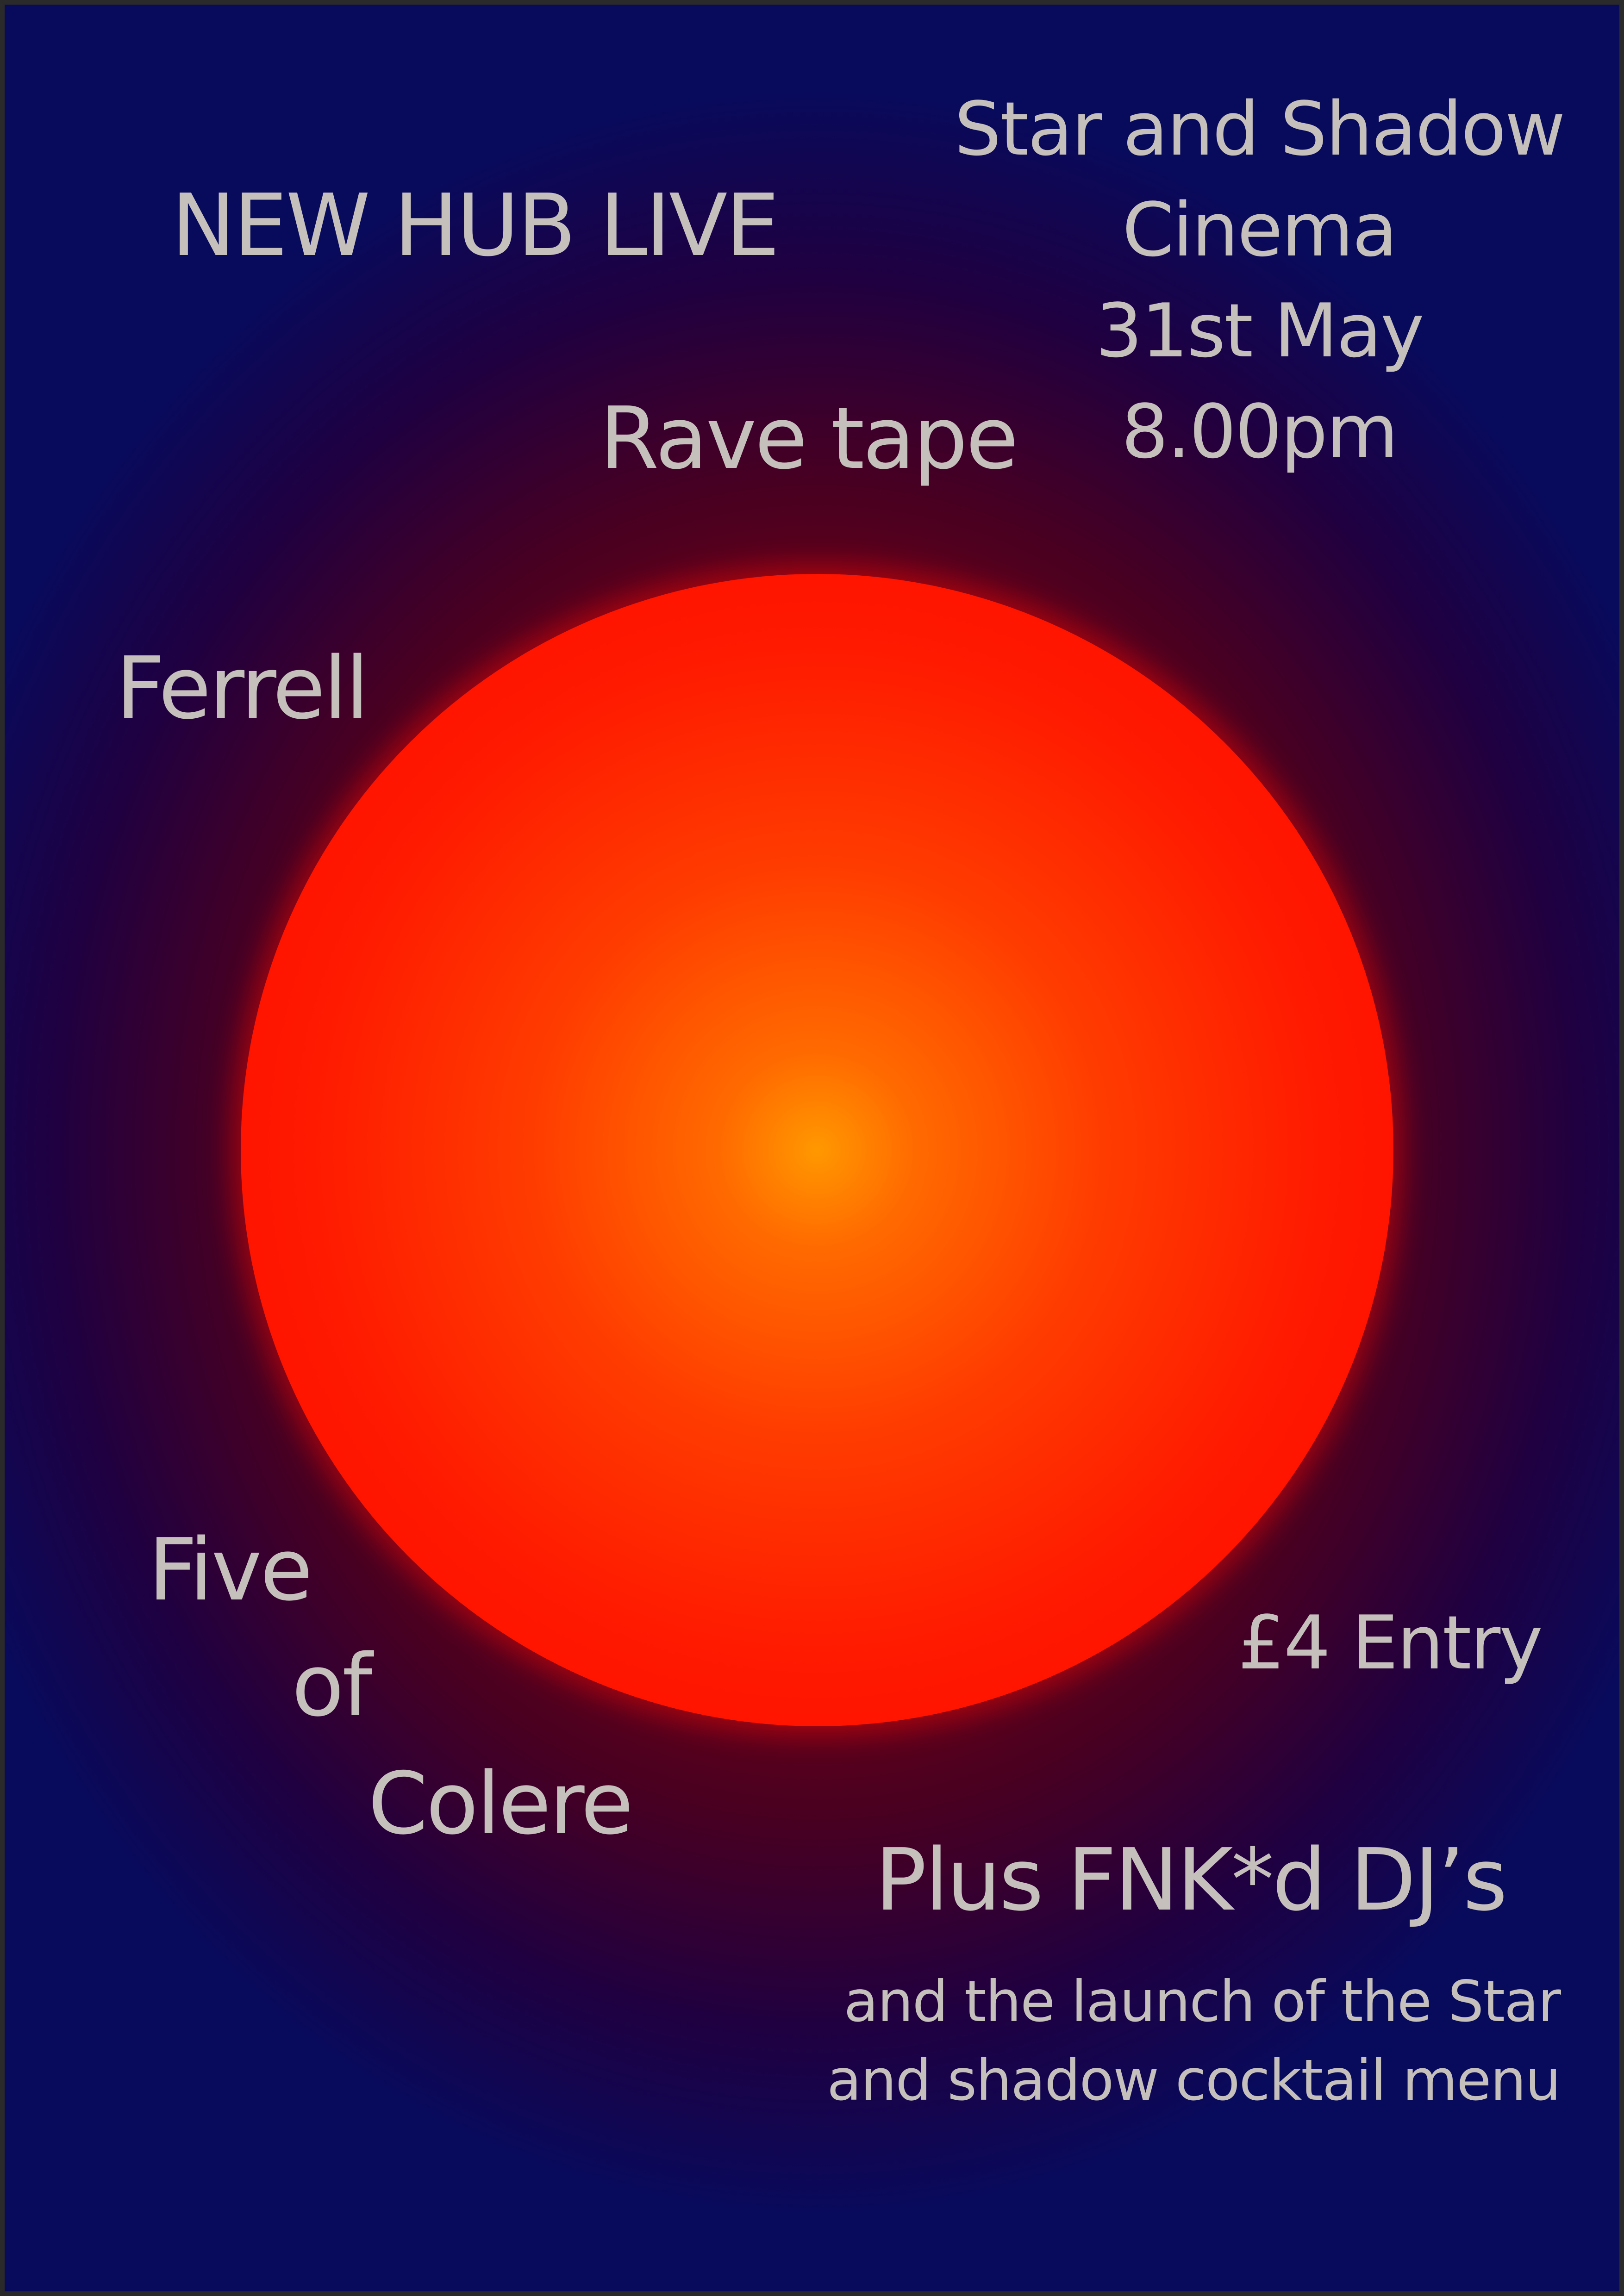 This screenshot has height=2296, width=1624. I want to click on poster-title: NEW HUB LIVE, so click(475, 225).